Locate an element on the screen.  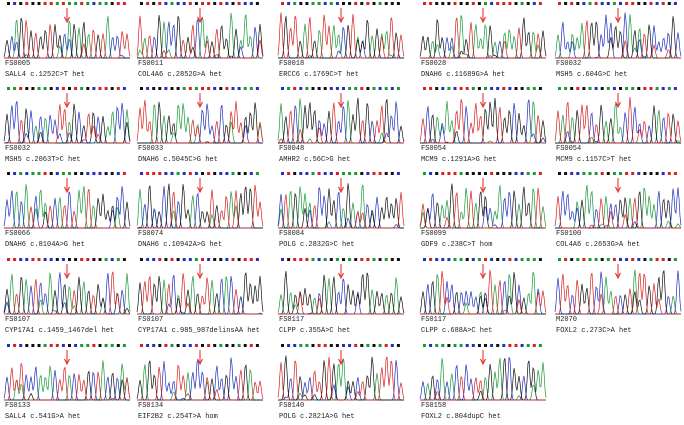
sample-id: FS0107 is located at coordinates (150, 320).